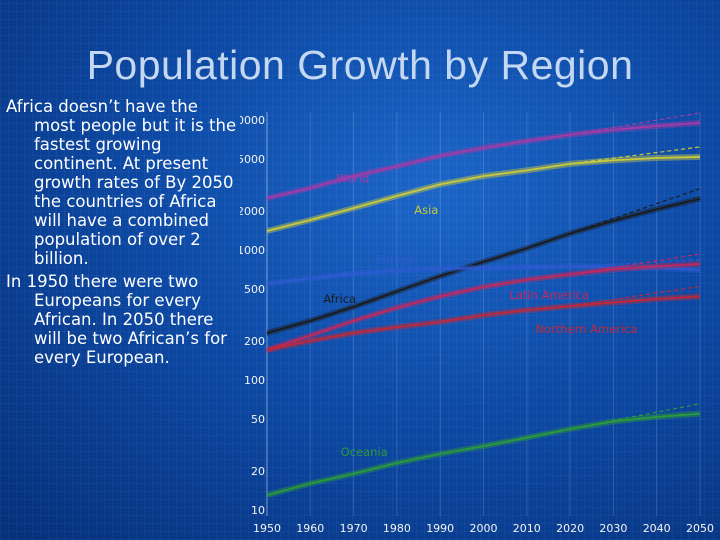 The image size is (720, 540). I want to click on y-tick-label-500: 500, so click(254, 289).